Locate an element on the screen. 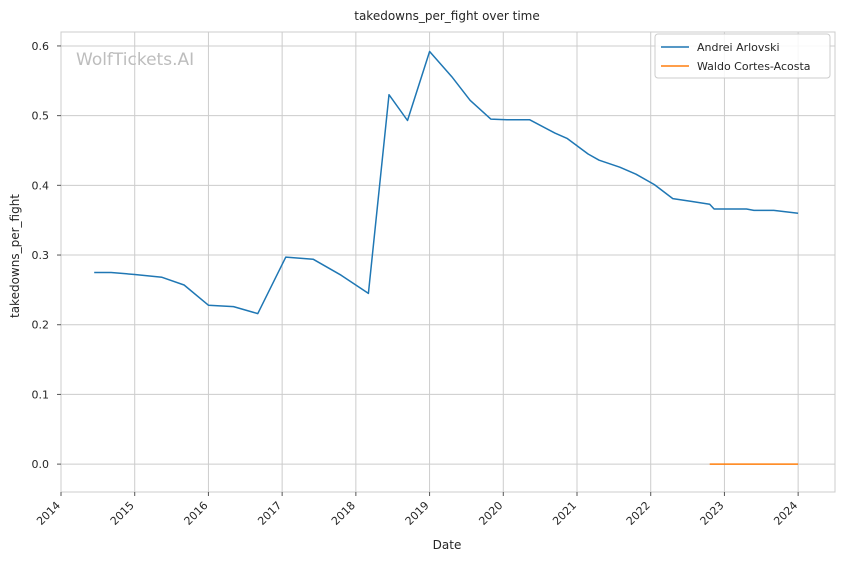  x-tick-label: 2014 is located at coordinates (48, 513).